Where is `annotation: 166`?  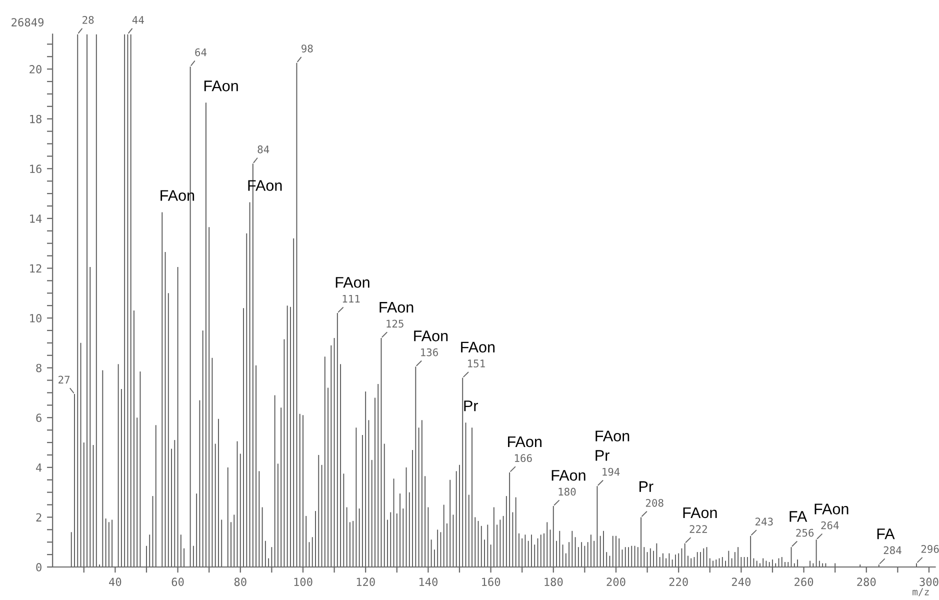
annotation: 166 is located at coordinates (523, 458).